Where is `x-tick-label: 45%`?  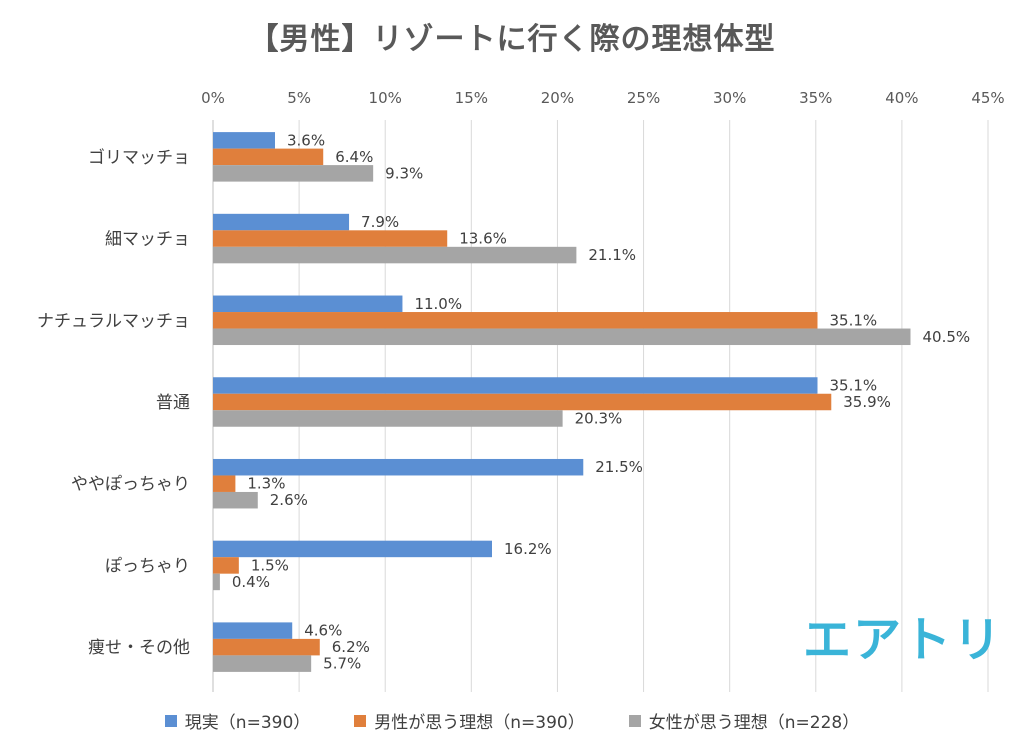 x-tick-label: 45% is located at coordinates (987, 98).